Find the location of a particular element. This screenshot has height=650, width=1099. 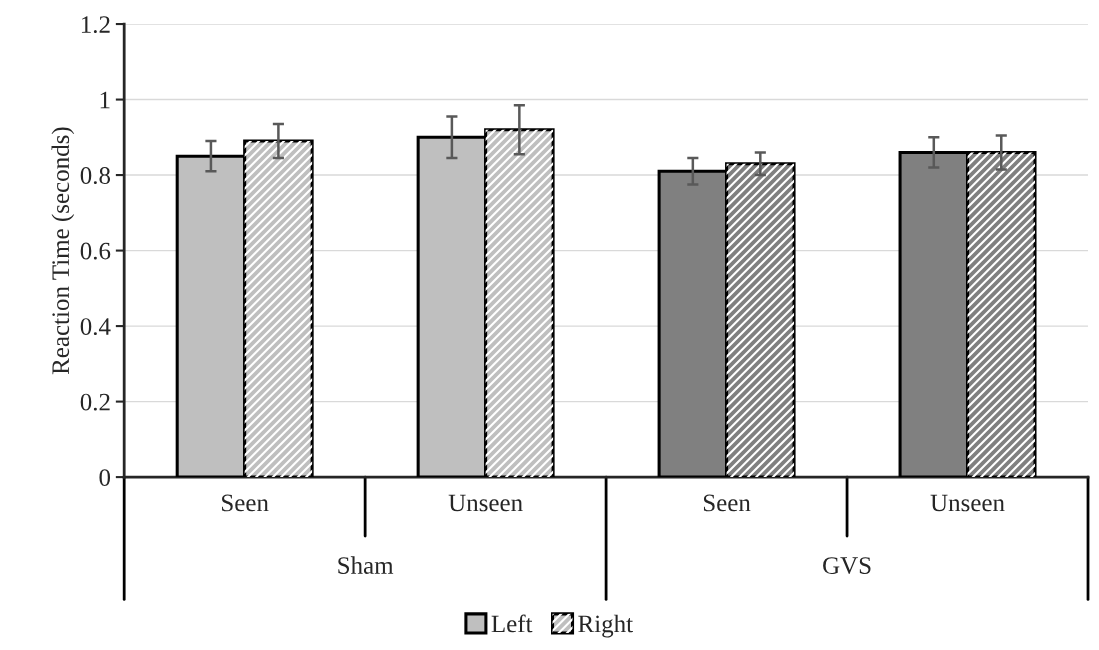

y-axis-title: Reaction Time (seconds) is located at coordinates (63, 251).